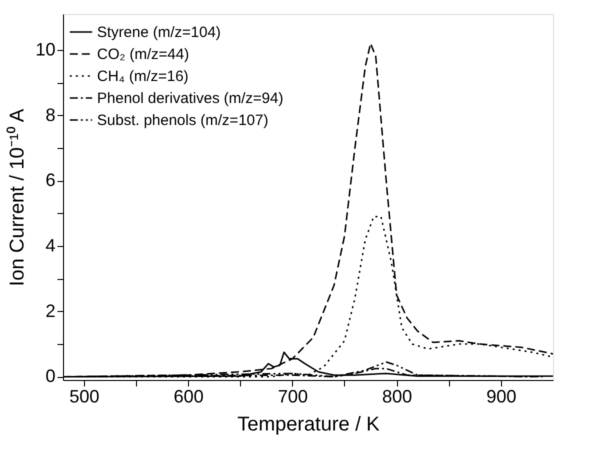 Image resolution: width=603 pixels, height=463 pixels. I want to click on y-tick-label: 4, so click(50, 246).